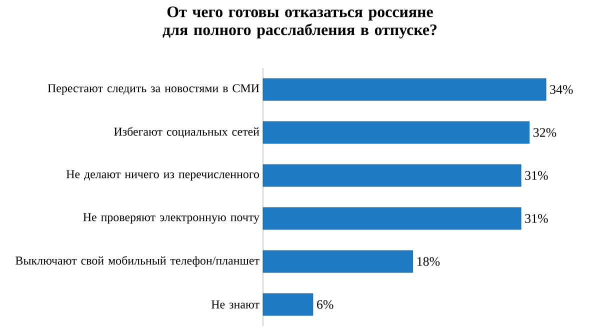 The image size is (600, 332). I want to click on chart-title: От чего готовы отказаться россияне для полного расслабления в отпуске?, so click(299, 22).